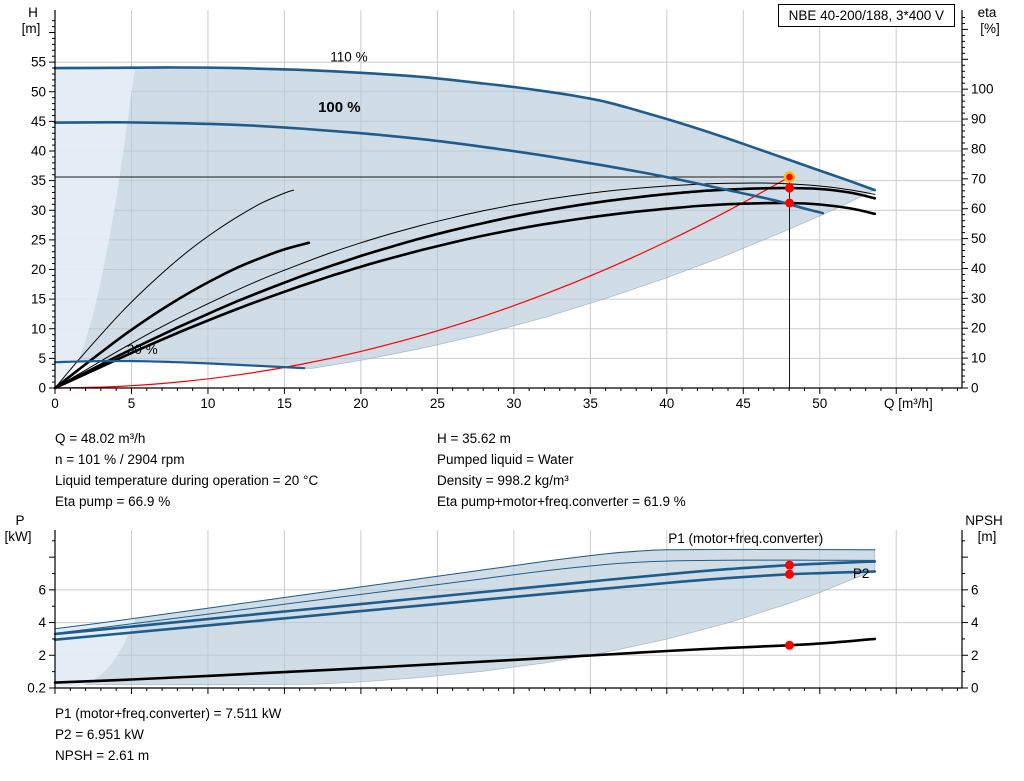 The image size is (1024, 781). Describe the element at coordinates (38, 299) in the screenshot. I see `y-left-tick-label: 15` at that location.